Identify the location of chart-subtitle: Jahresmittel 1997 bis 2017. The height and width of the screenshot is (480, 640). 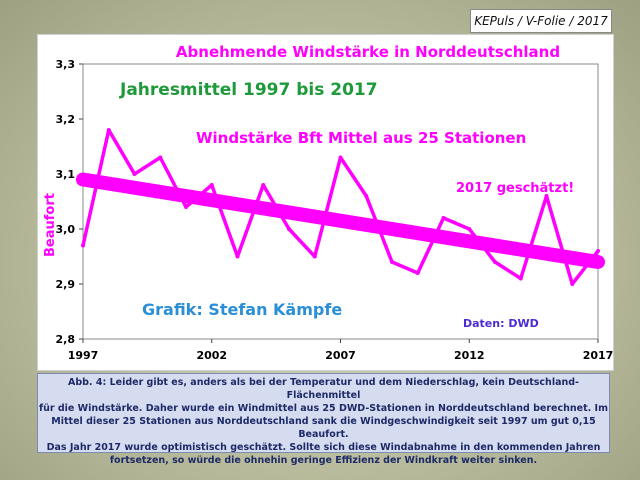
(248, 90).